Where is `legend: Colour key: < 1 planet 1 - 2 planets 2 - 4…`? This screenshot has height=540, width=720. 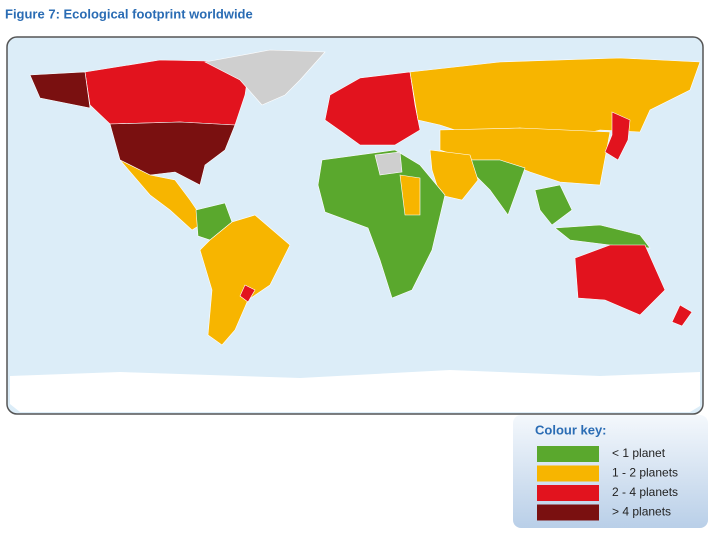
legend: Colour key: < 1 planet 1 - 2 planets 2 - 4… is located at coordinates (610, 471).